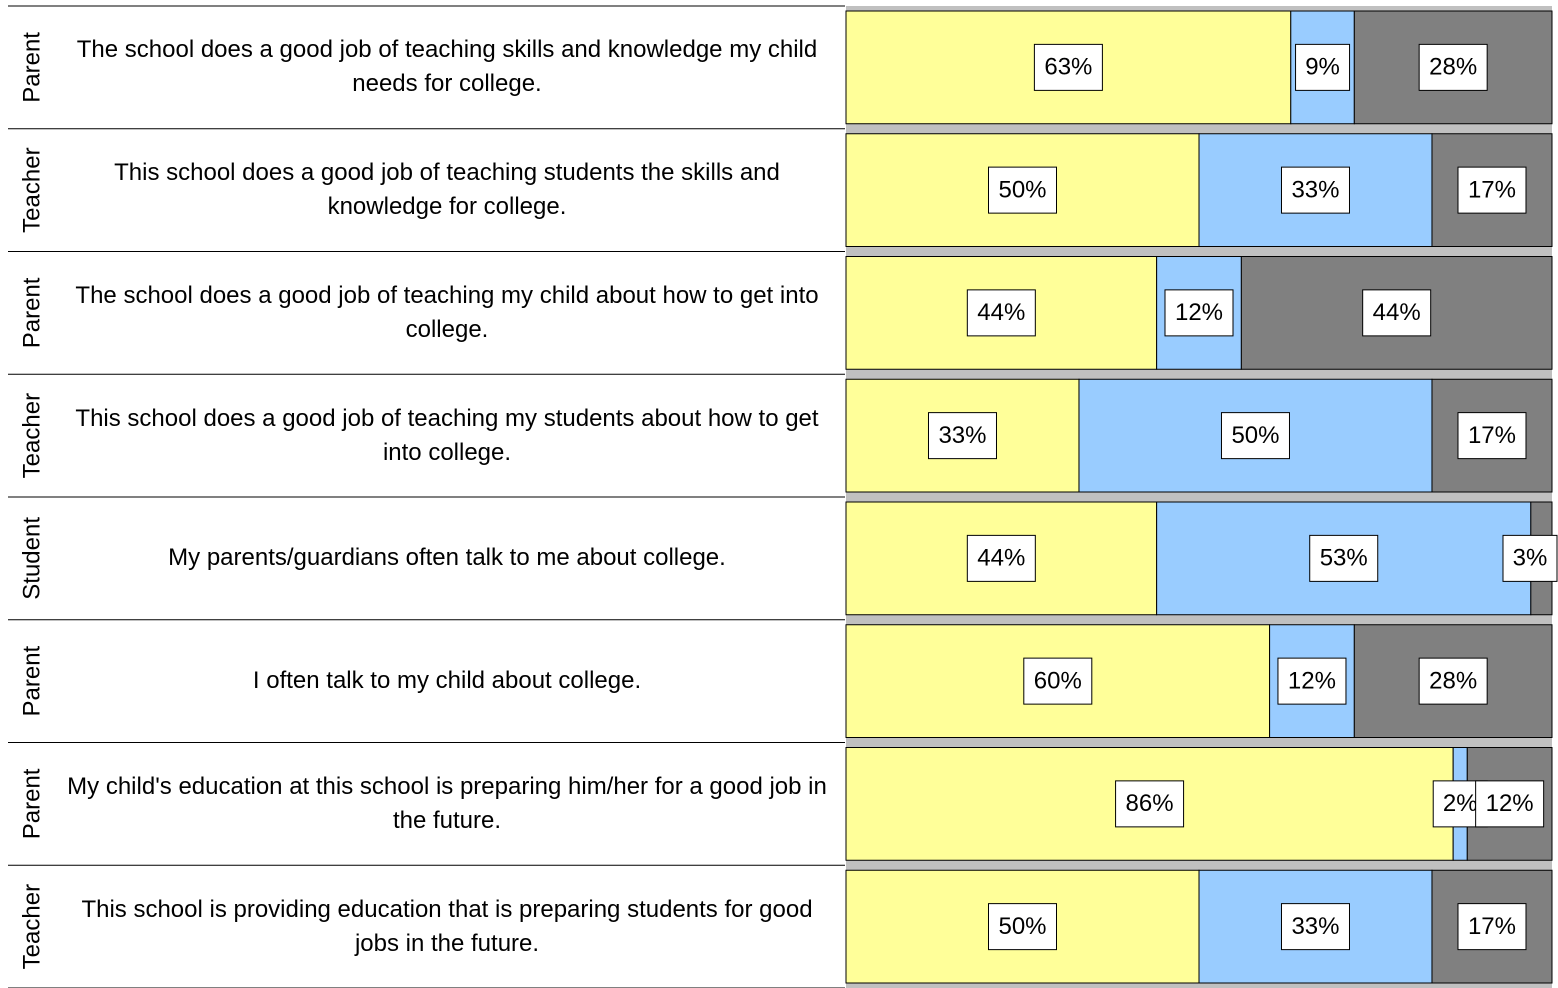 The height and width of the screenshot is (988, 1558). I want to click on value-label: 3%, so click(1530, 558).